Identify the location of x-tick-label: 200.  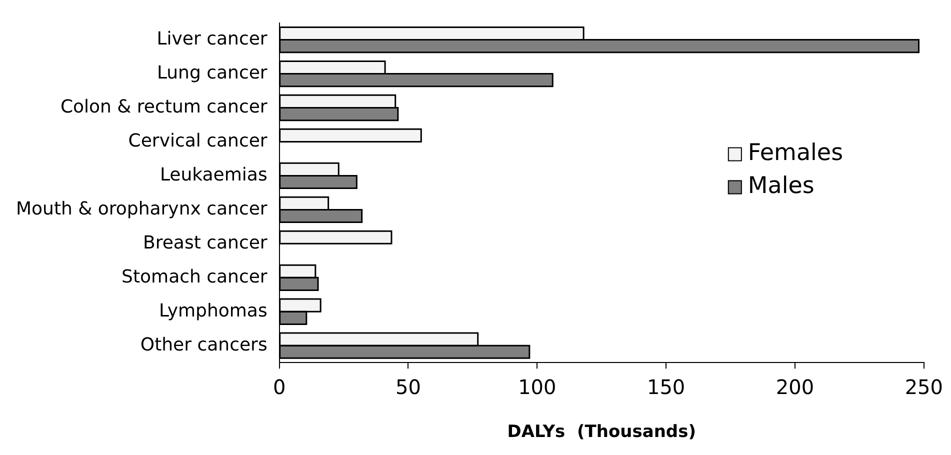
(795, 386).